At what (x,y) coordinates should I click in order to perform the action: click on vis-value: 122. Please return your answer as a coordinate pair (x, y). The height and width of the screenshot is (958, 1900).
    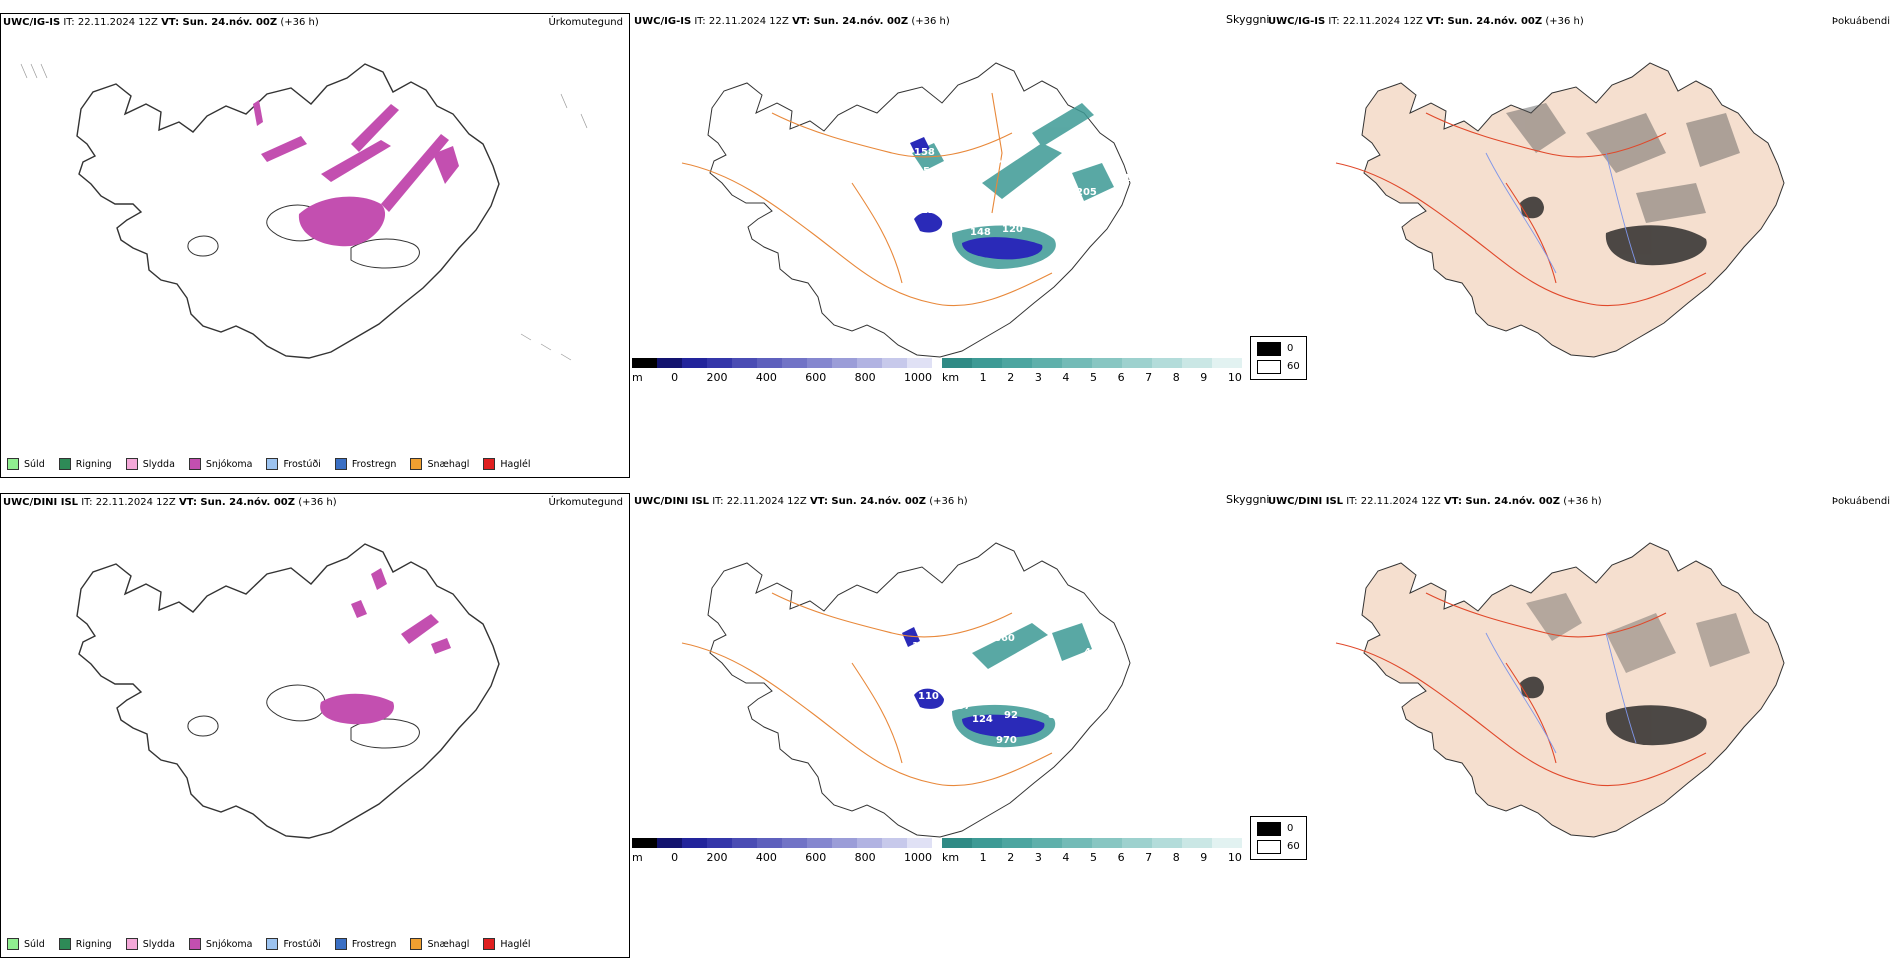
    Looking at the image, I should click on (924, 210).